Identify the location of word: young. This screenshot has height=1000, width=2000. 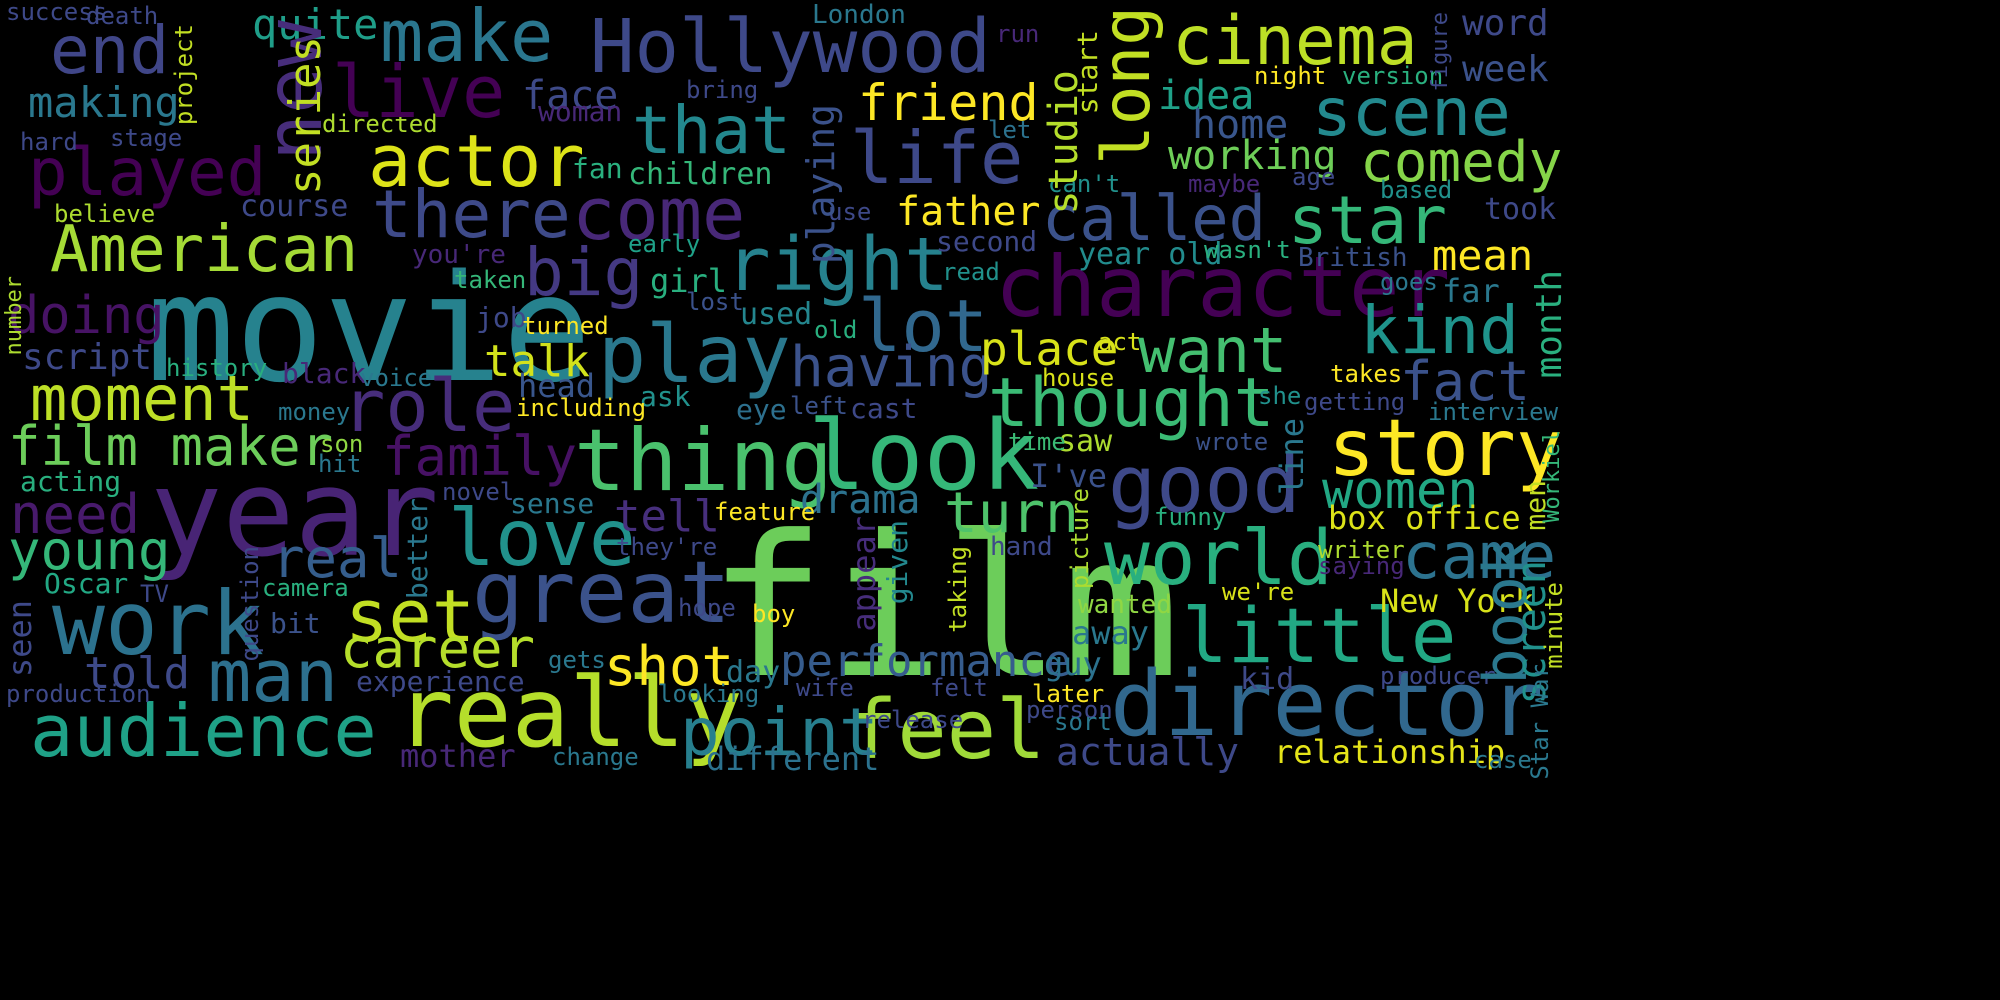
(89, 550).